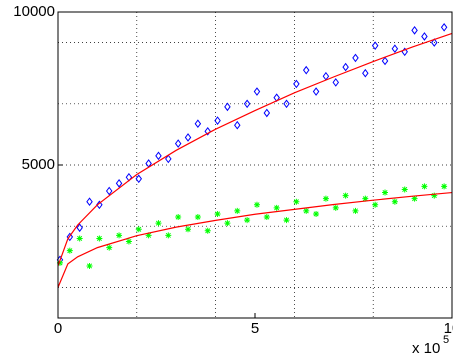  What do you see at coordinates (34, 11) in the screenshot?
I see `y-tick-label: 10000` at bounding box center [34, 11].